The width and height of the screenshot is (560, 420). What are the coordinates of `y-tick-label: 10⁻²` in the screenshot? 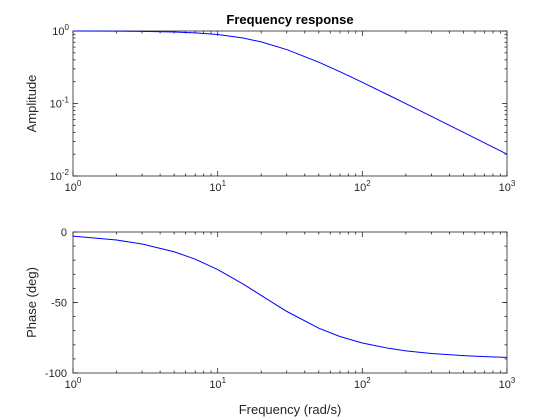 It's located at (60, 175).